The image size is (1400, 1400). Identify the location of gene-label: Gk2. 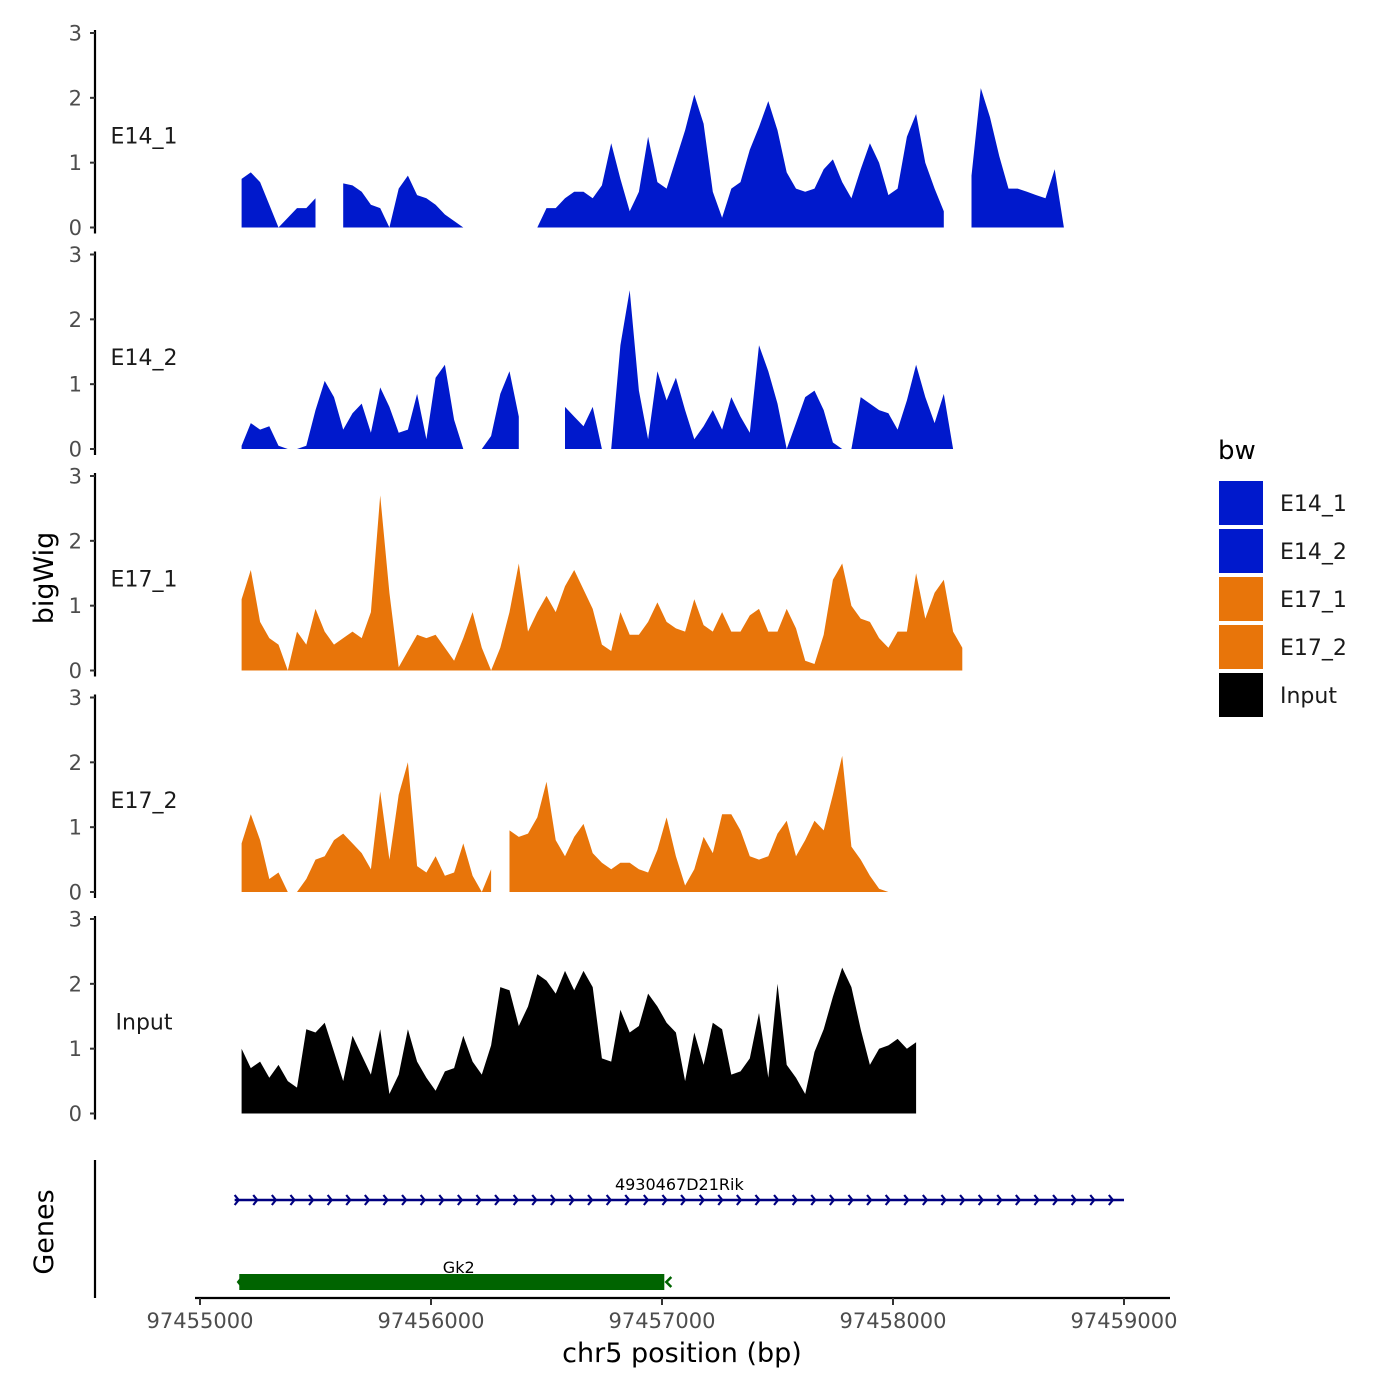
(459, 1267).